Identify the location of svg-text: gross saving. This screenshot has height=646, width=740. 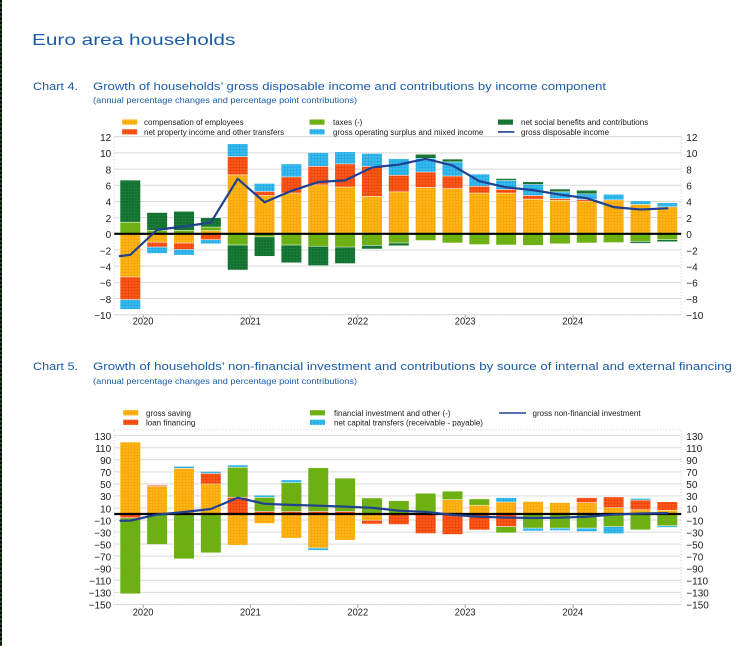
(168, 413).